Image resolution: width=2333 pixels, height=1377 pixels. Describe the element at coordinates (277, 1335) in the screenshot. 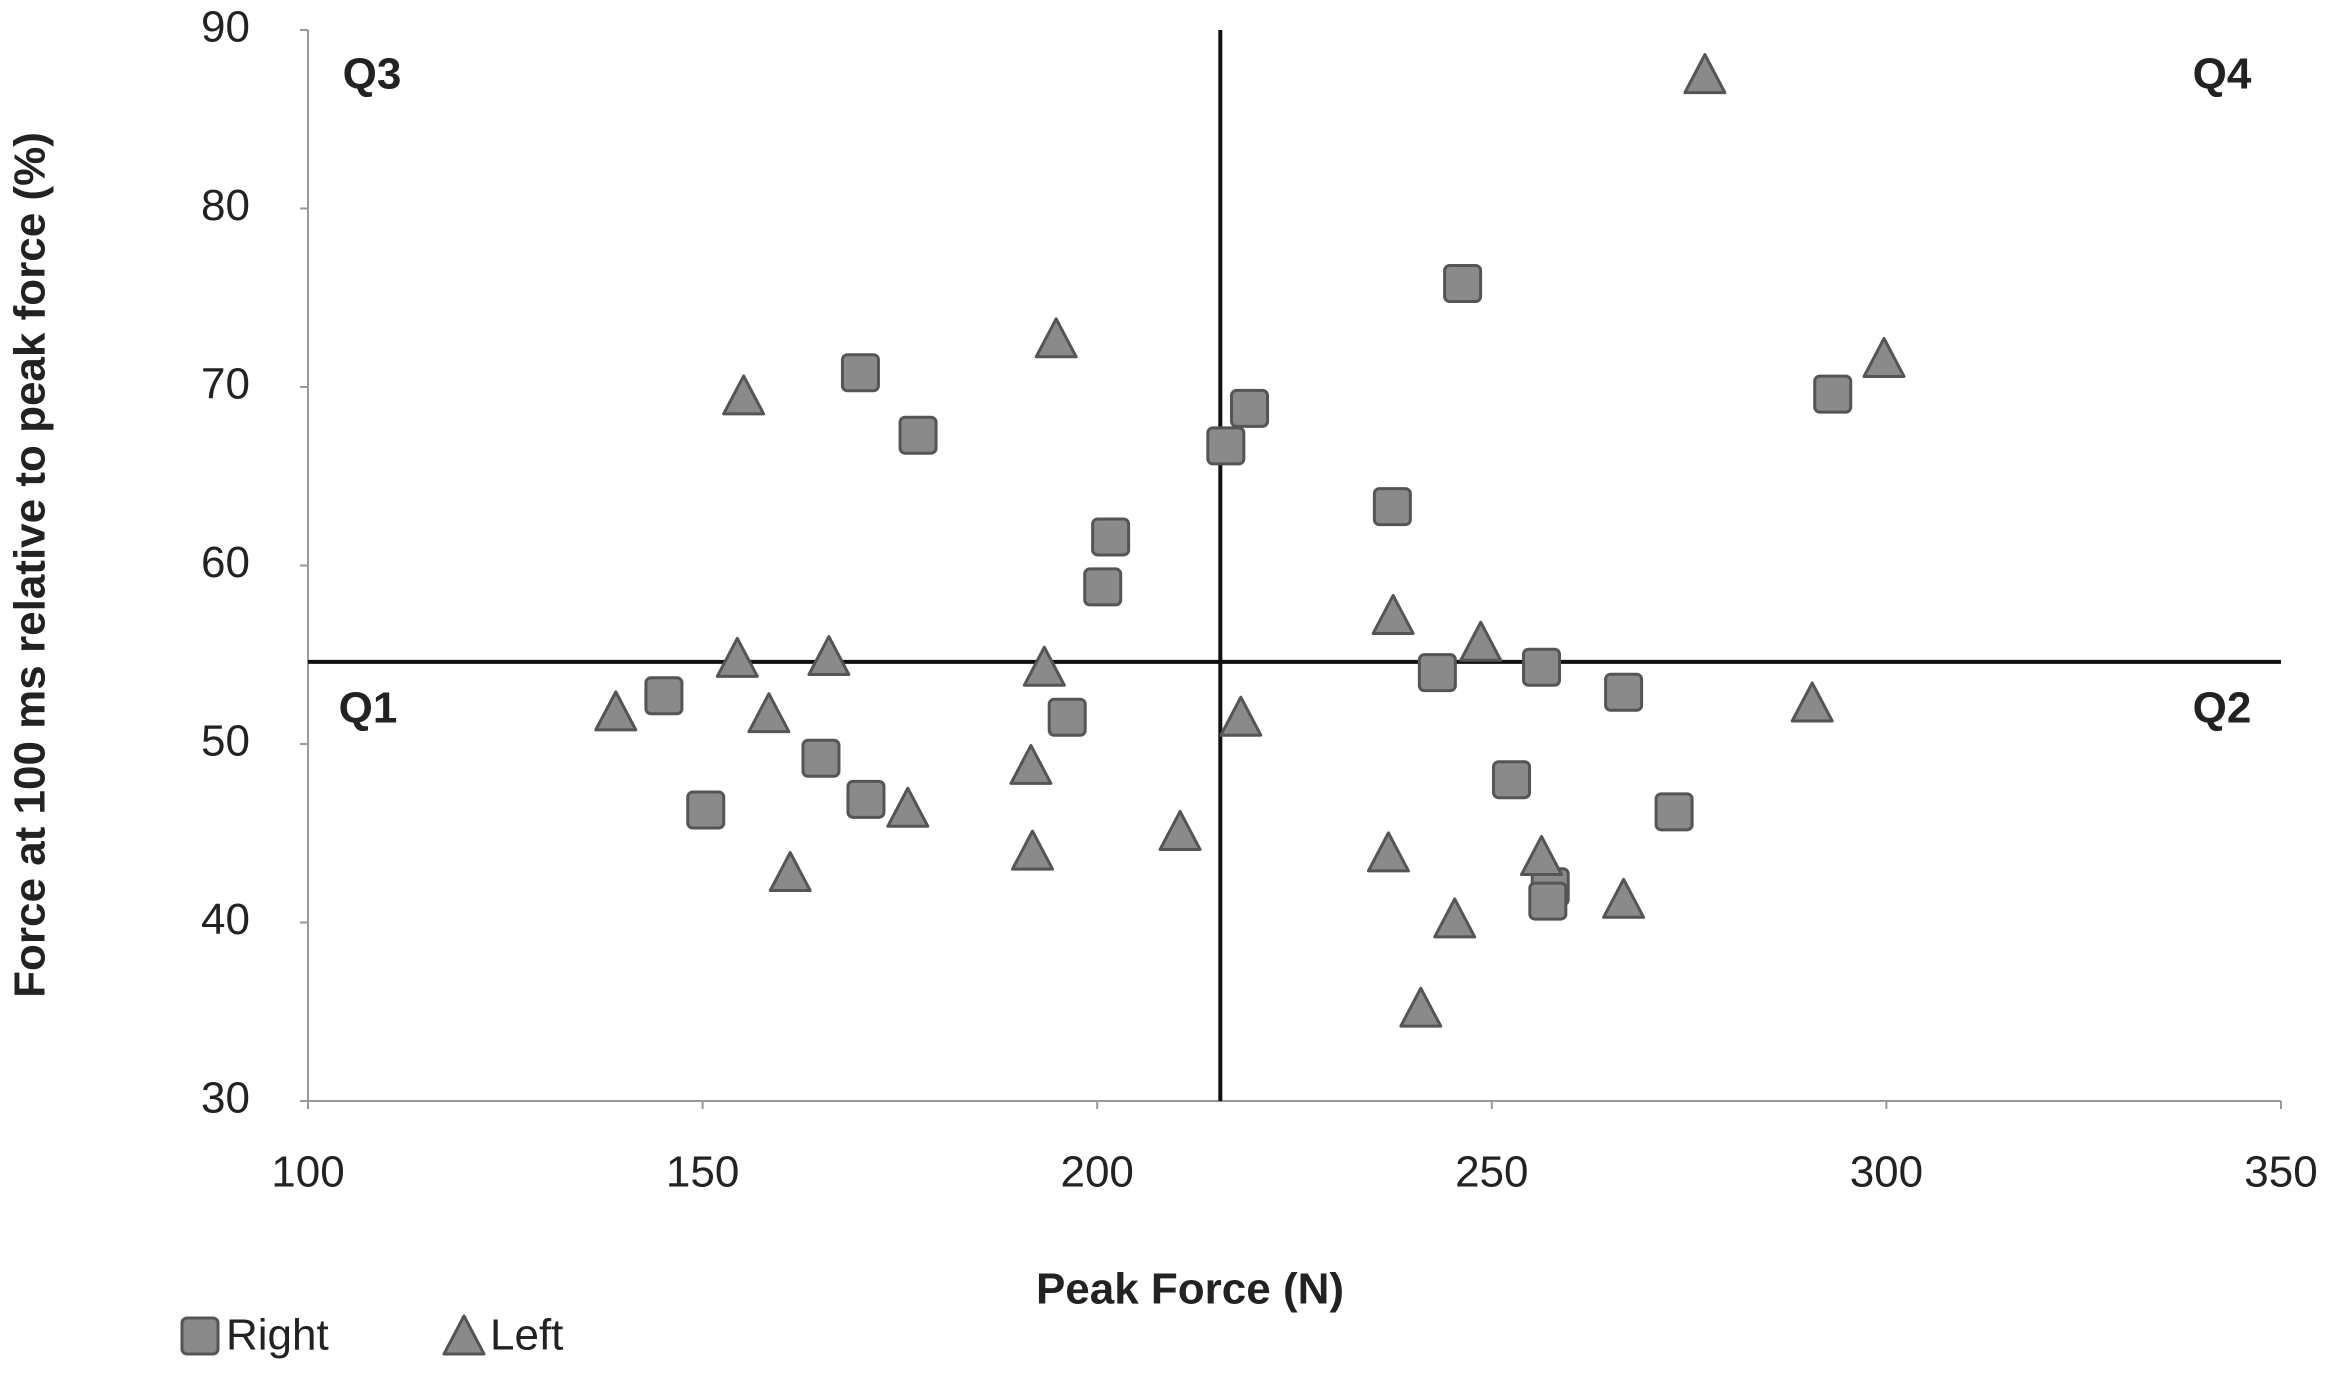

I see `legend-label: Right` at that location.